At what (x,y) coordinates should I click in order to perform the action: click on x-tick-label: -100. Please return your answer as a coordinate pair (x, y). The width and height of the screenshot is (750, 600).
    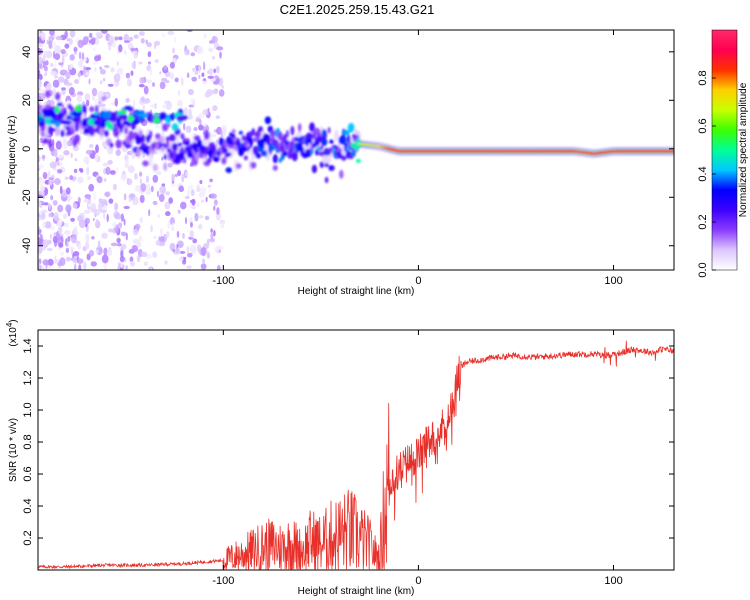
    Looking at the image, I should click on (223, 281).